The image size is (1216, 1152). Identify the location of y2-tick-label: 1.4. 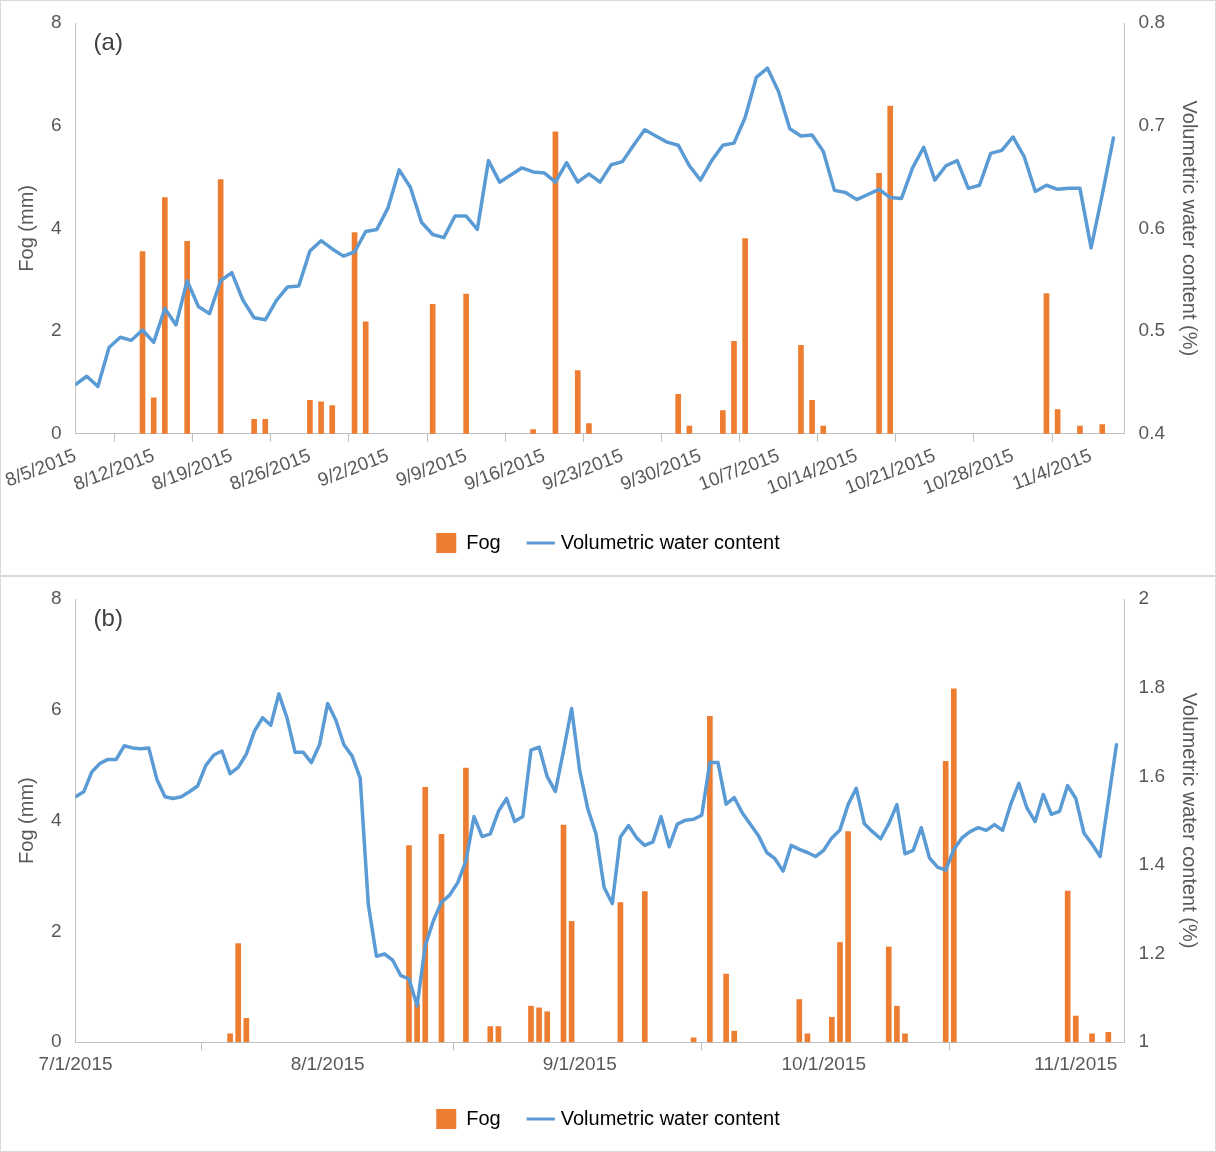
(1152, 864).